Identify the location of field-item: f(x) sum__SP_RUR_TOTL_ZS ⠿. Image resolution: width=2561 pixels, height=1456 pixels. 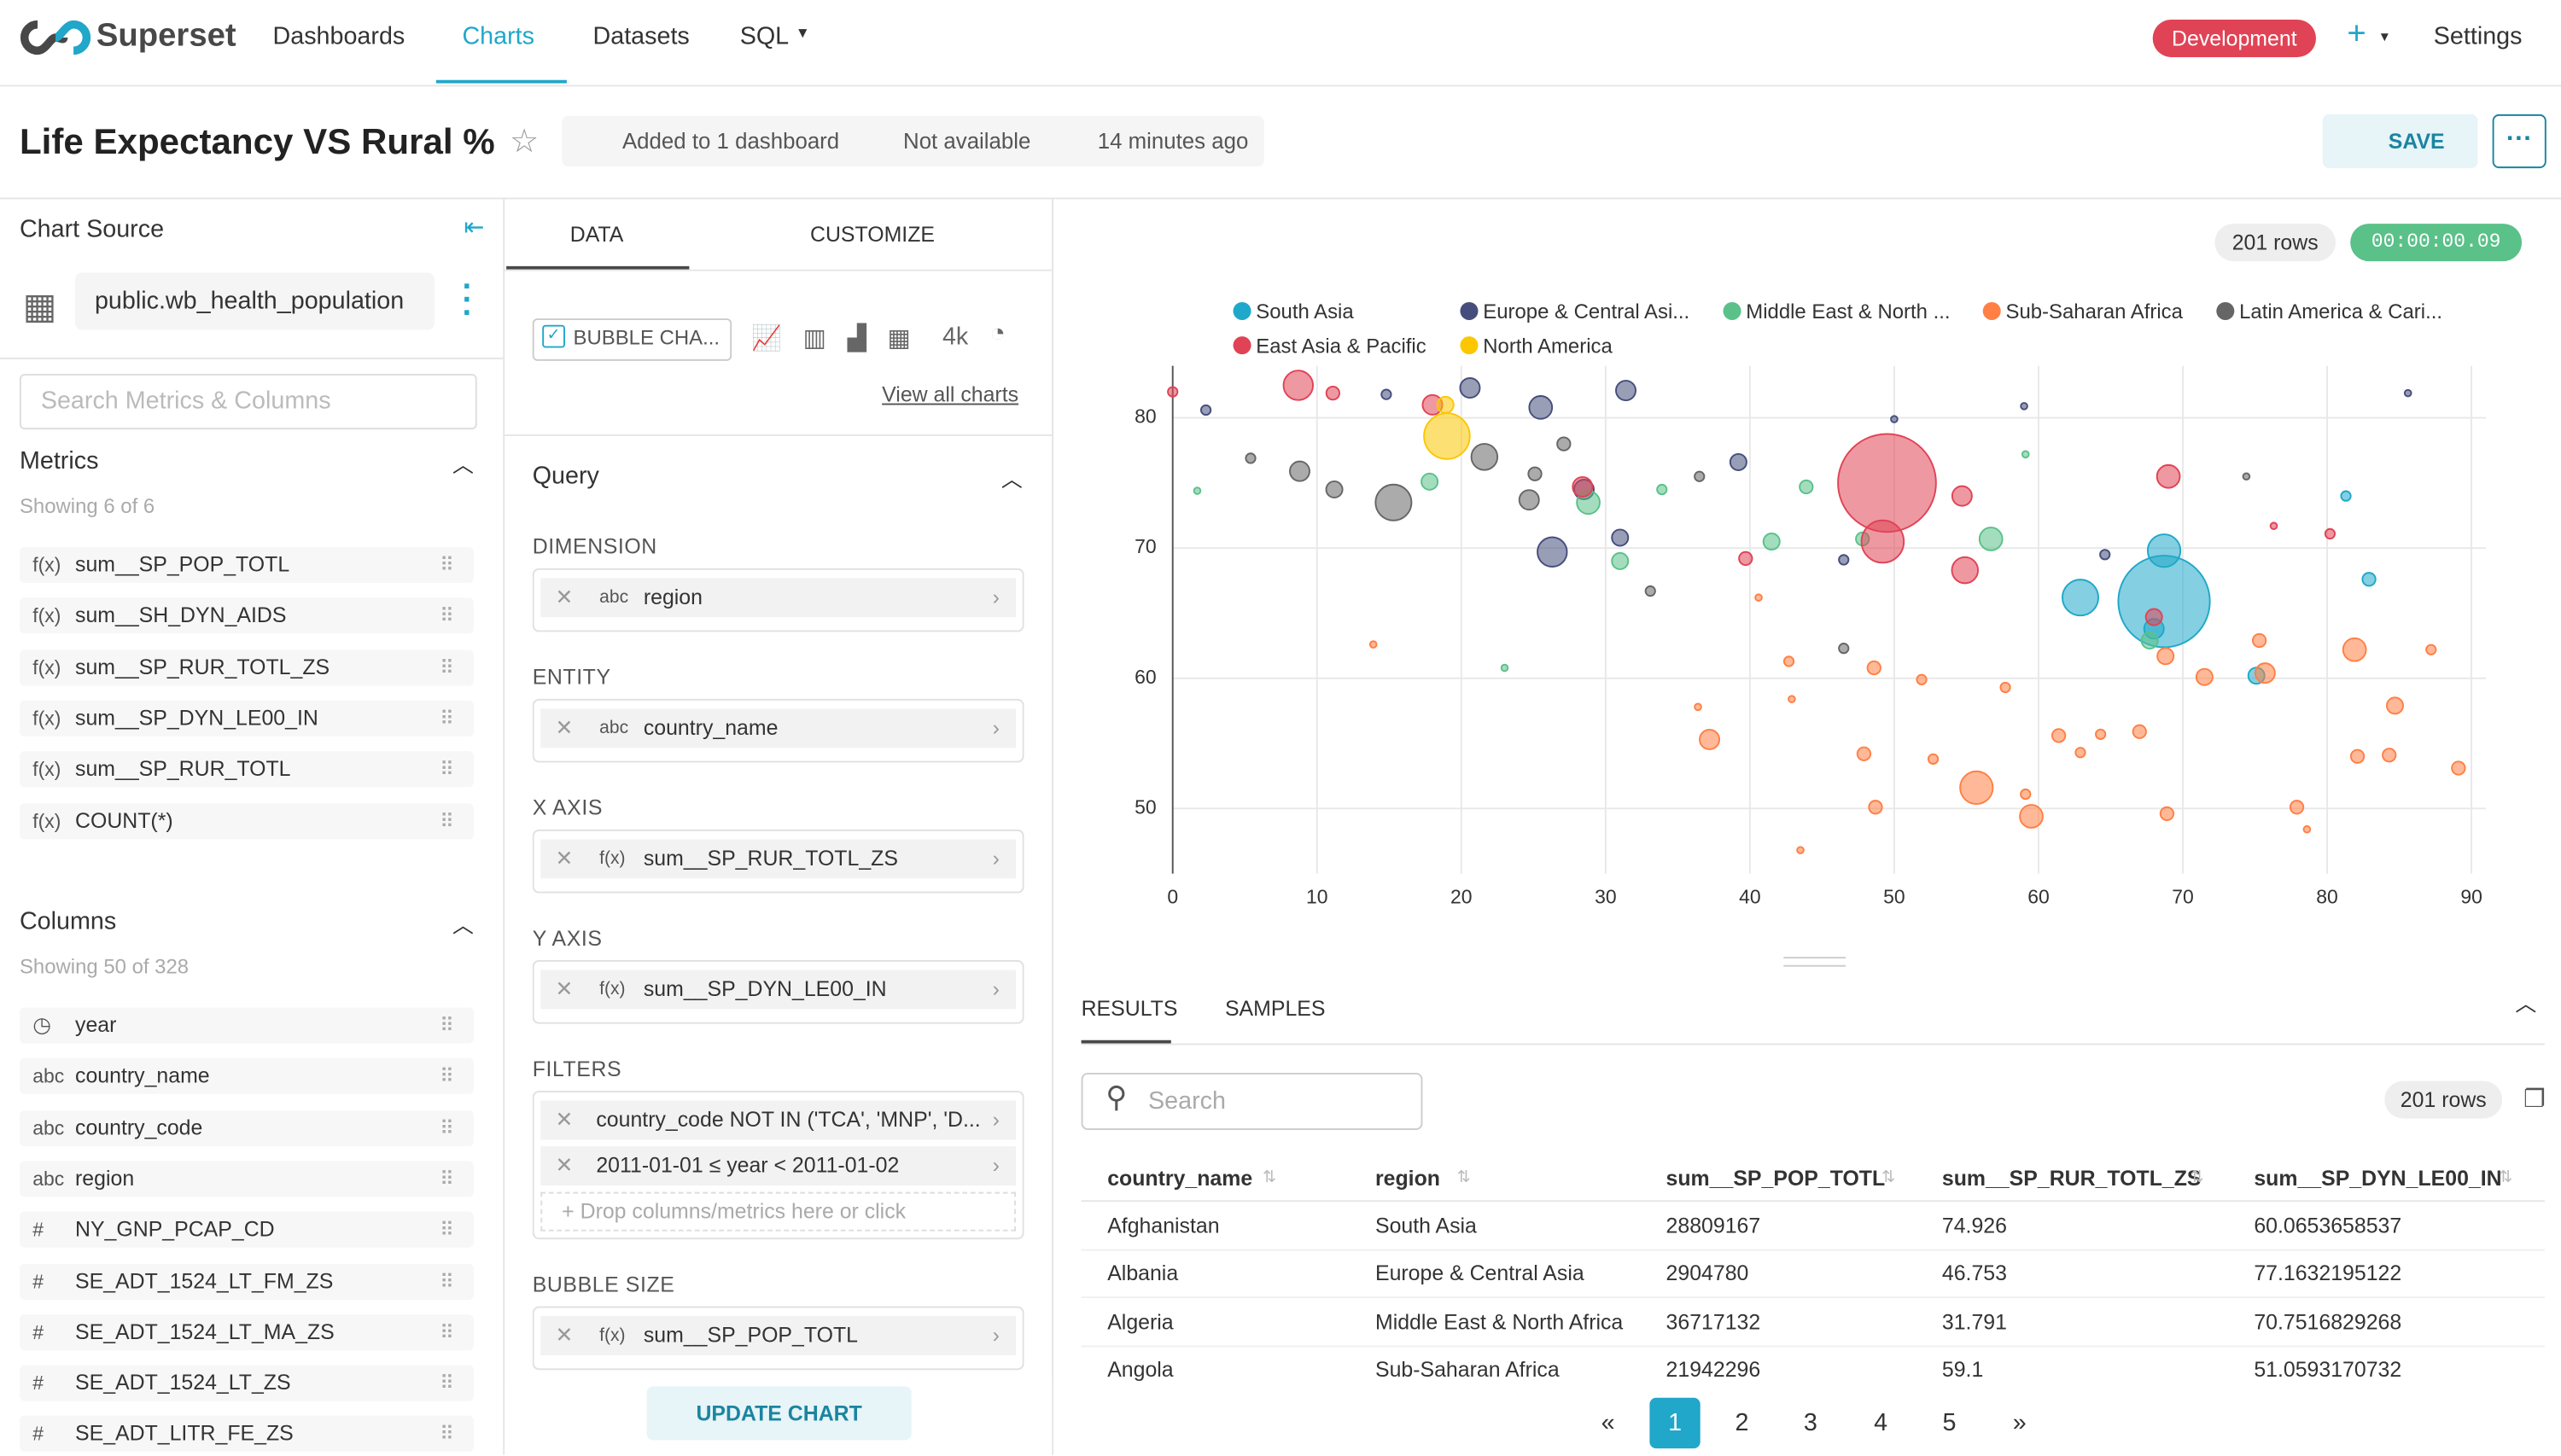
(246, 667).